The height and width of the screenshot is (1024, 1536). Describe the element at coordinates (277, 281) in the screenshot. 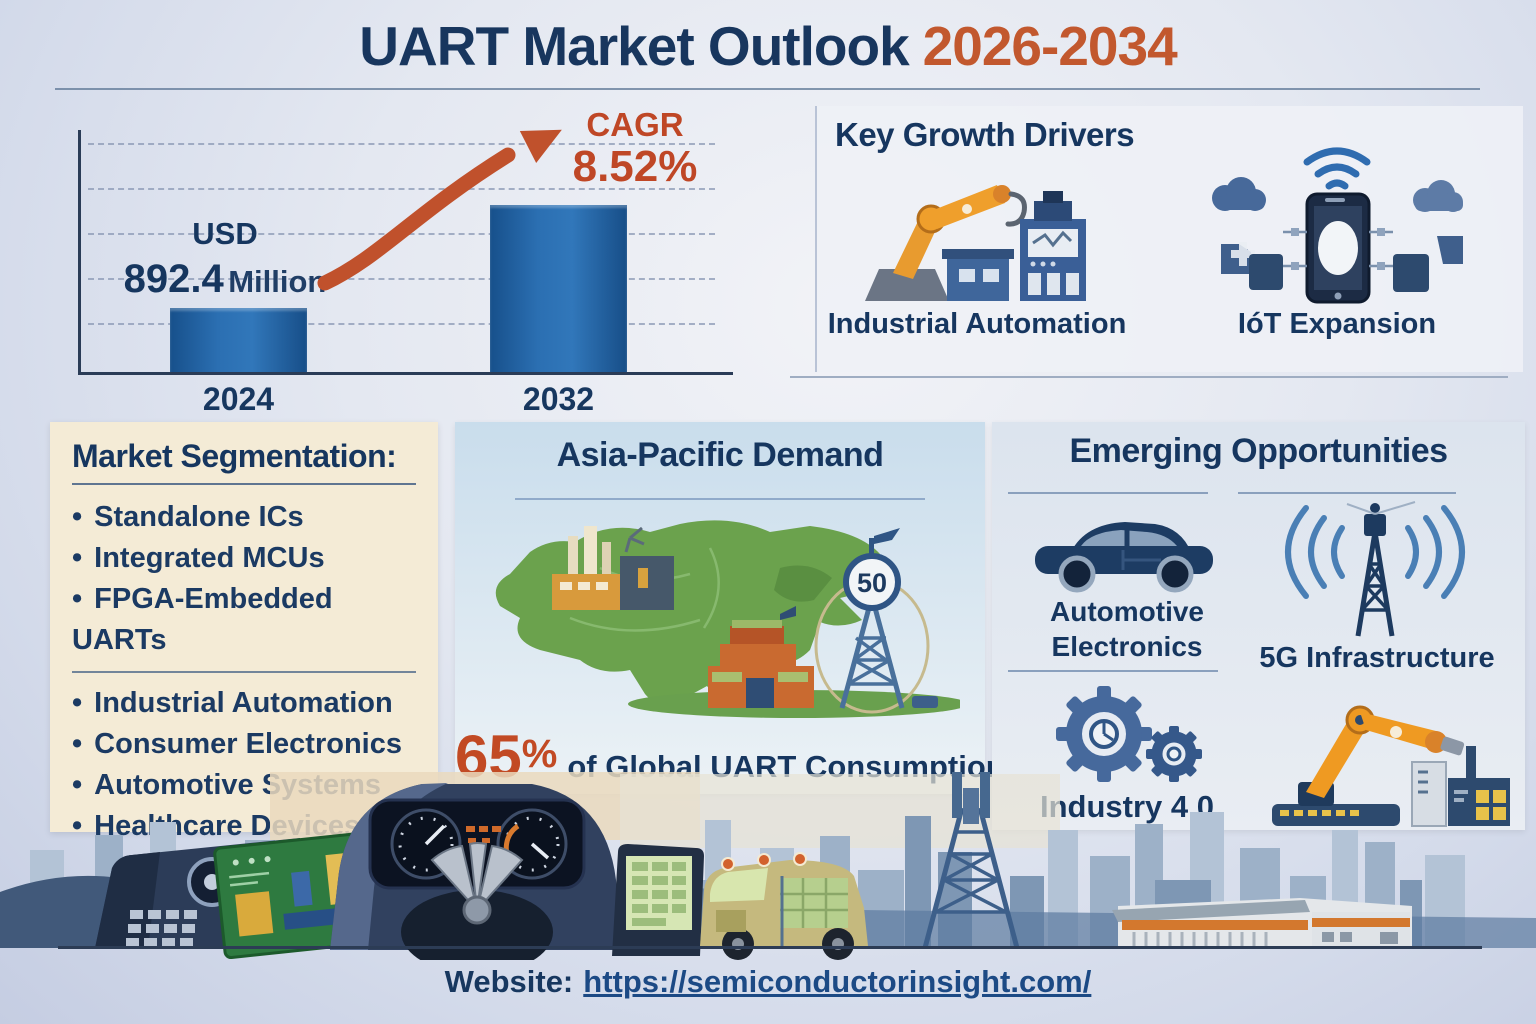

I see `usd-unit: Million` at that location.